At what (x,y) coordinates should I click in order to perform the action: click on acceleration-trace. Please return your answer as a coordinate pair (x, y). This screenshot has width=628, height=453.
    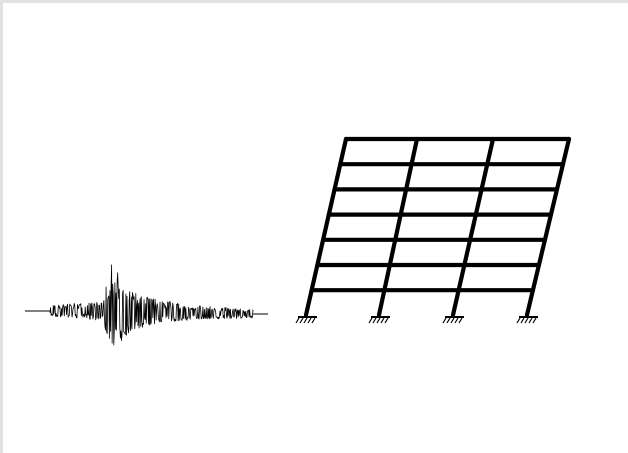
    Looking at the image, I should click on (151, 305).